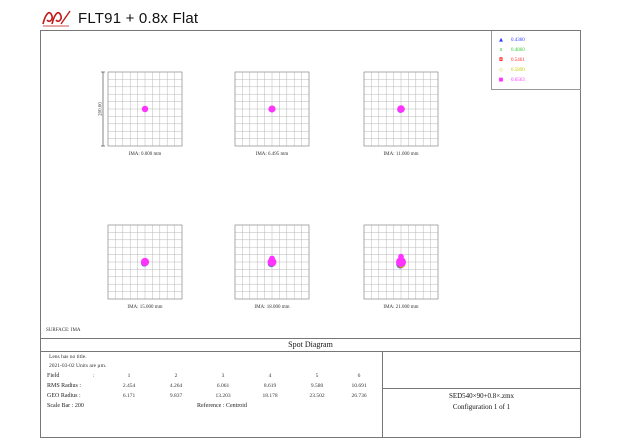  I want to click on legend-item: ◘ 0.5461, so click(511, 60).